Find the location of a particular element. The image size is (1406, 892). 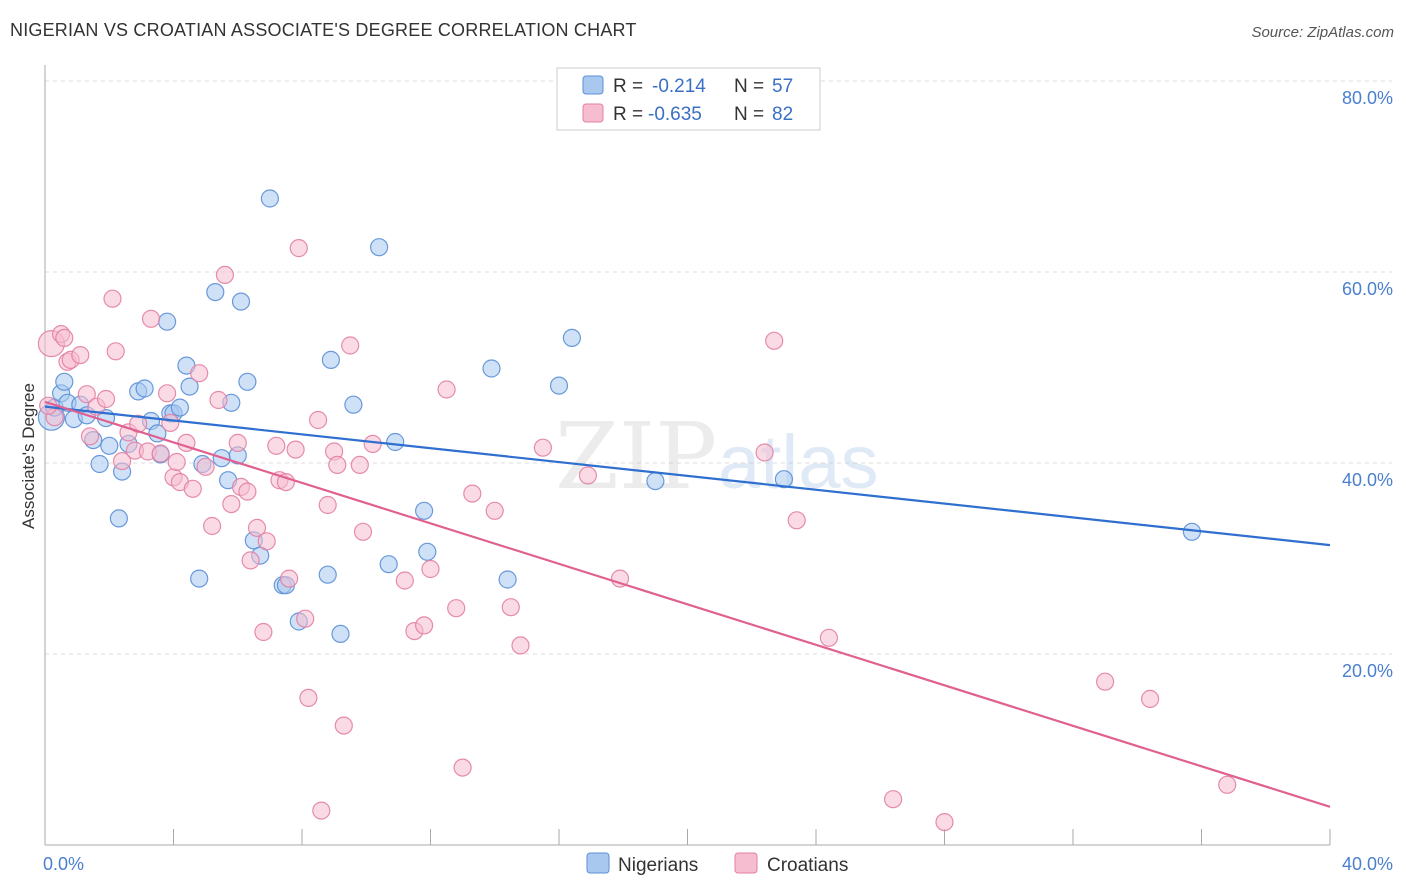

legend-n-value-nigerians: 57 is located at coordinates (782, 86).